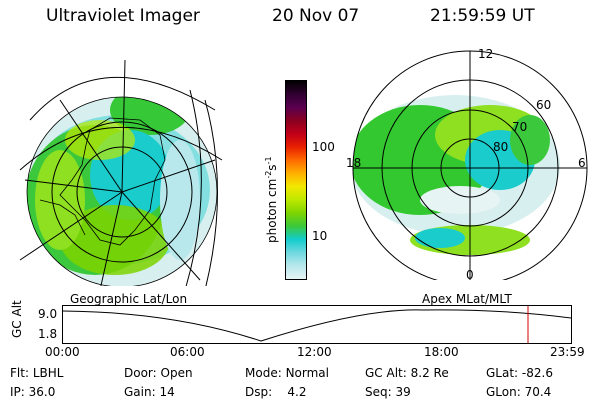 The image size is (600, 400). What do you see at coordinates (112, 181) in the screenshot?
I see `antarctica-coastline` at bounding box center [112, 181].